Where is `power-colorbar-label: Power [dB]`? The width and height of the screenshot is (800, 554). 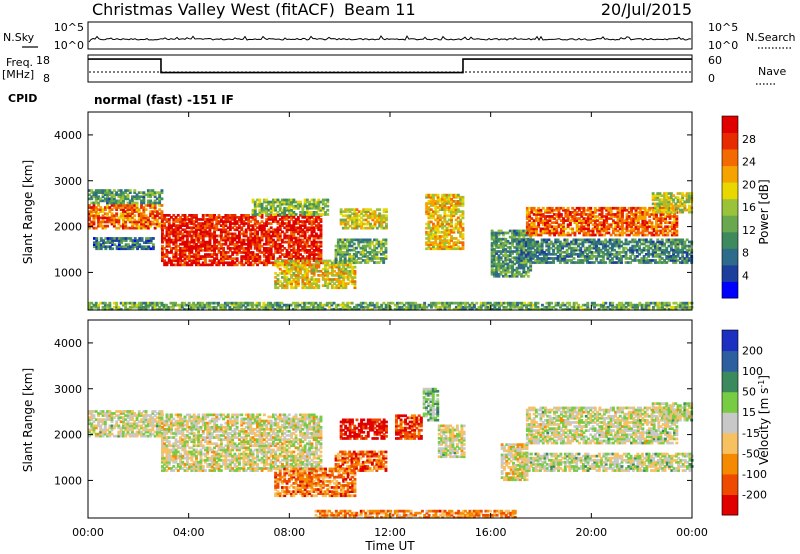
power-colorbar-label: Power [dB] is located at coordinates (764, 211).